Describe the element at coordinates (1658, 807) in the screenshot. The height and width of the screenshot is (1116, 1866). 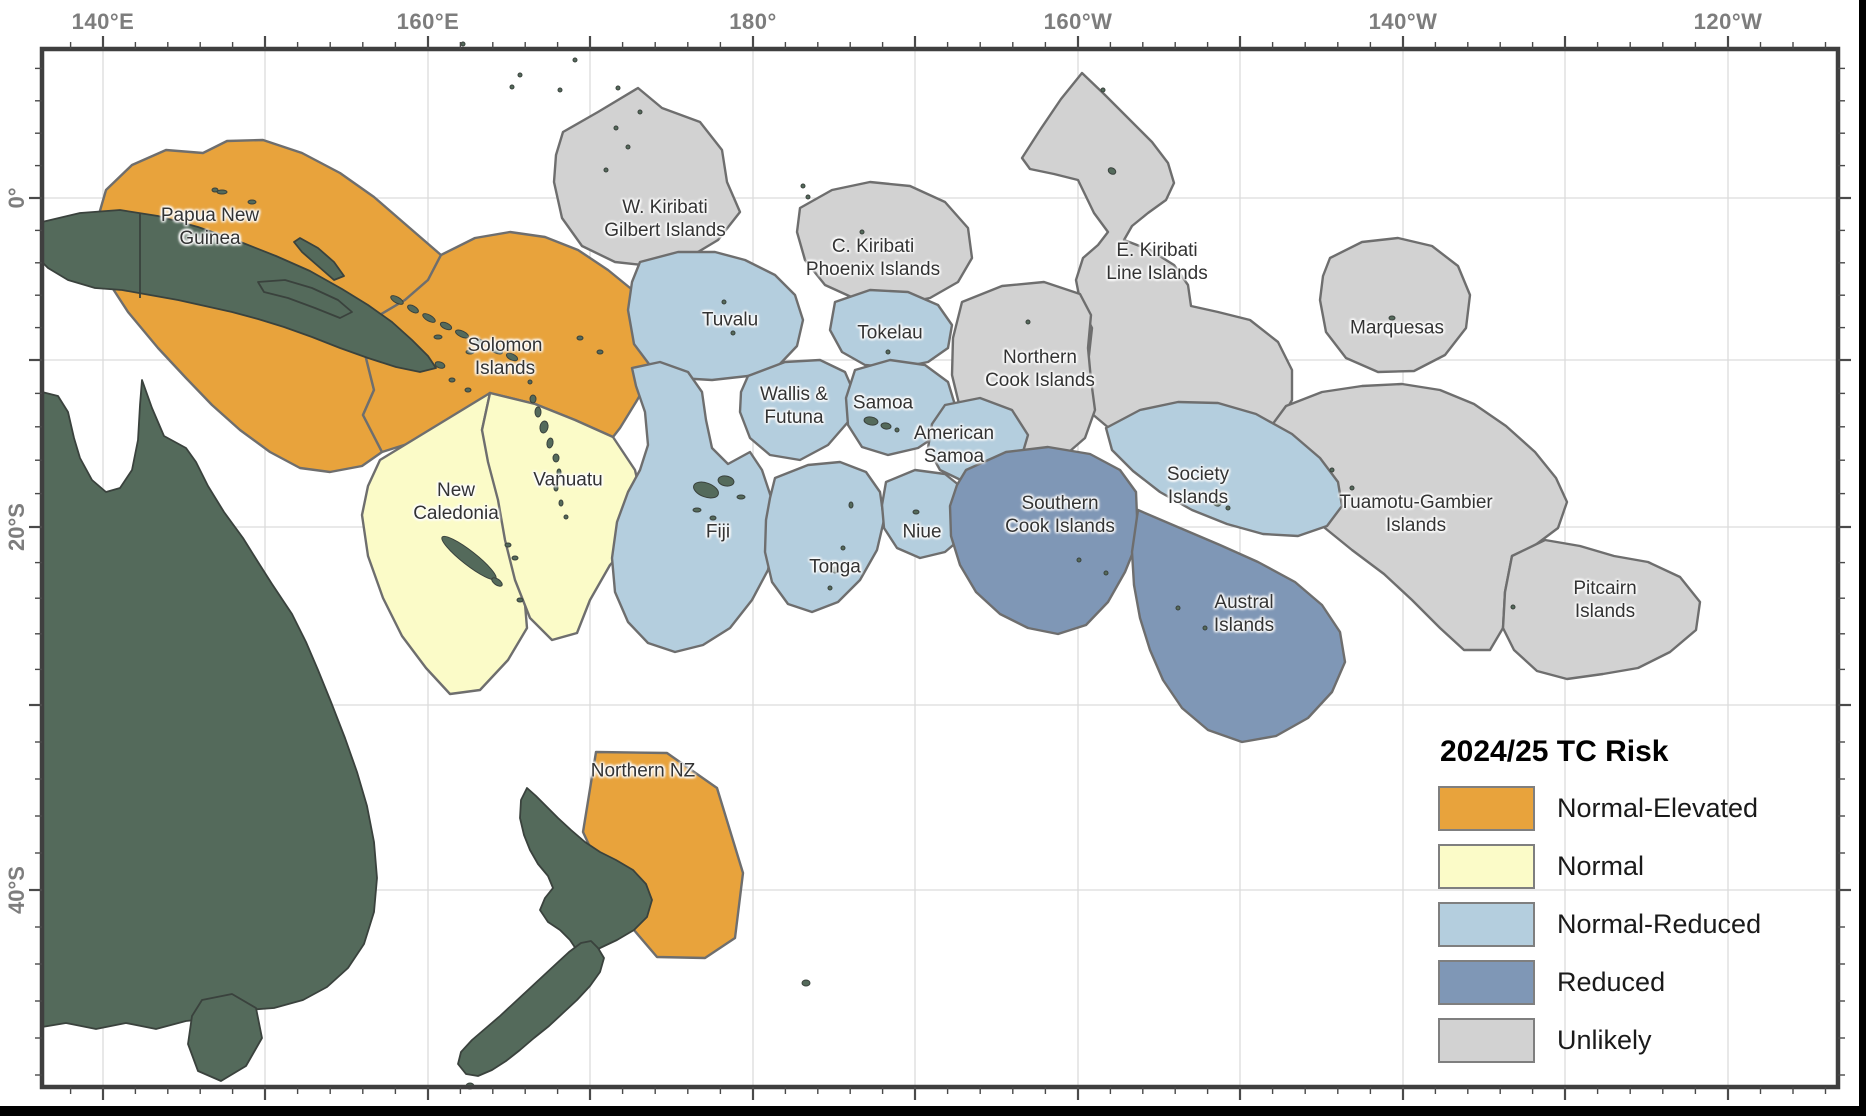
I see `legend-label-normal-elevated: Normal-Elevated` at that location.